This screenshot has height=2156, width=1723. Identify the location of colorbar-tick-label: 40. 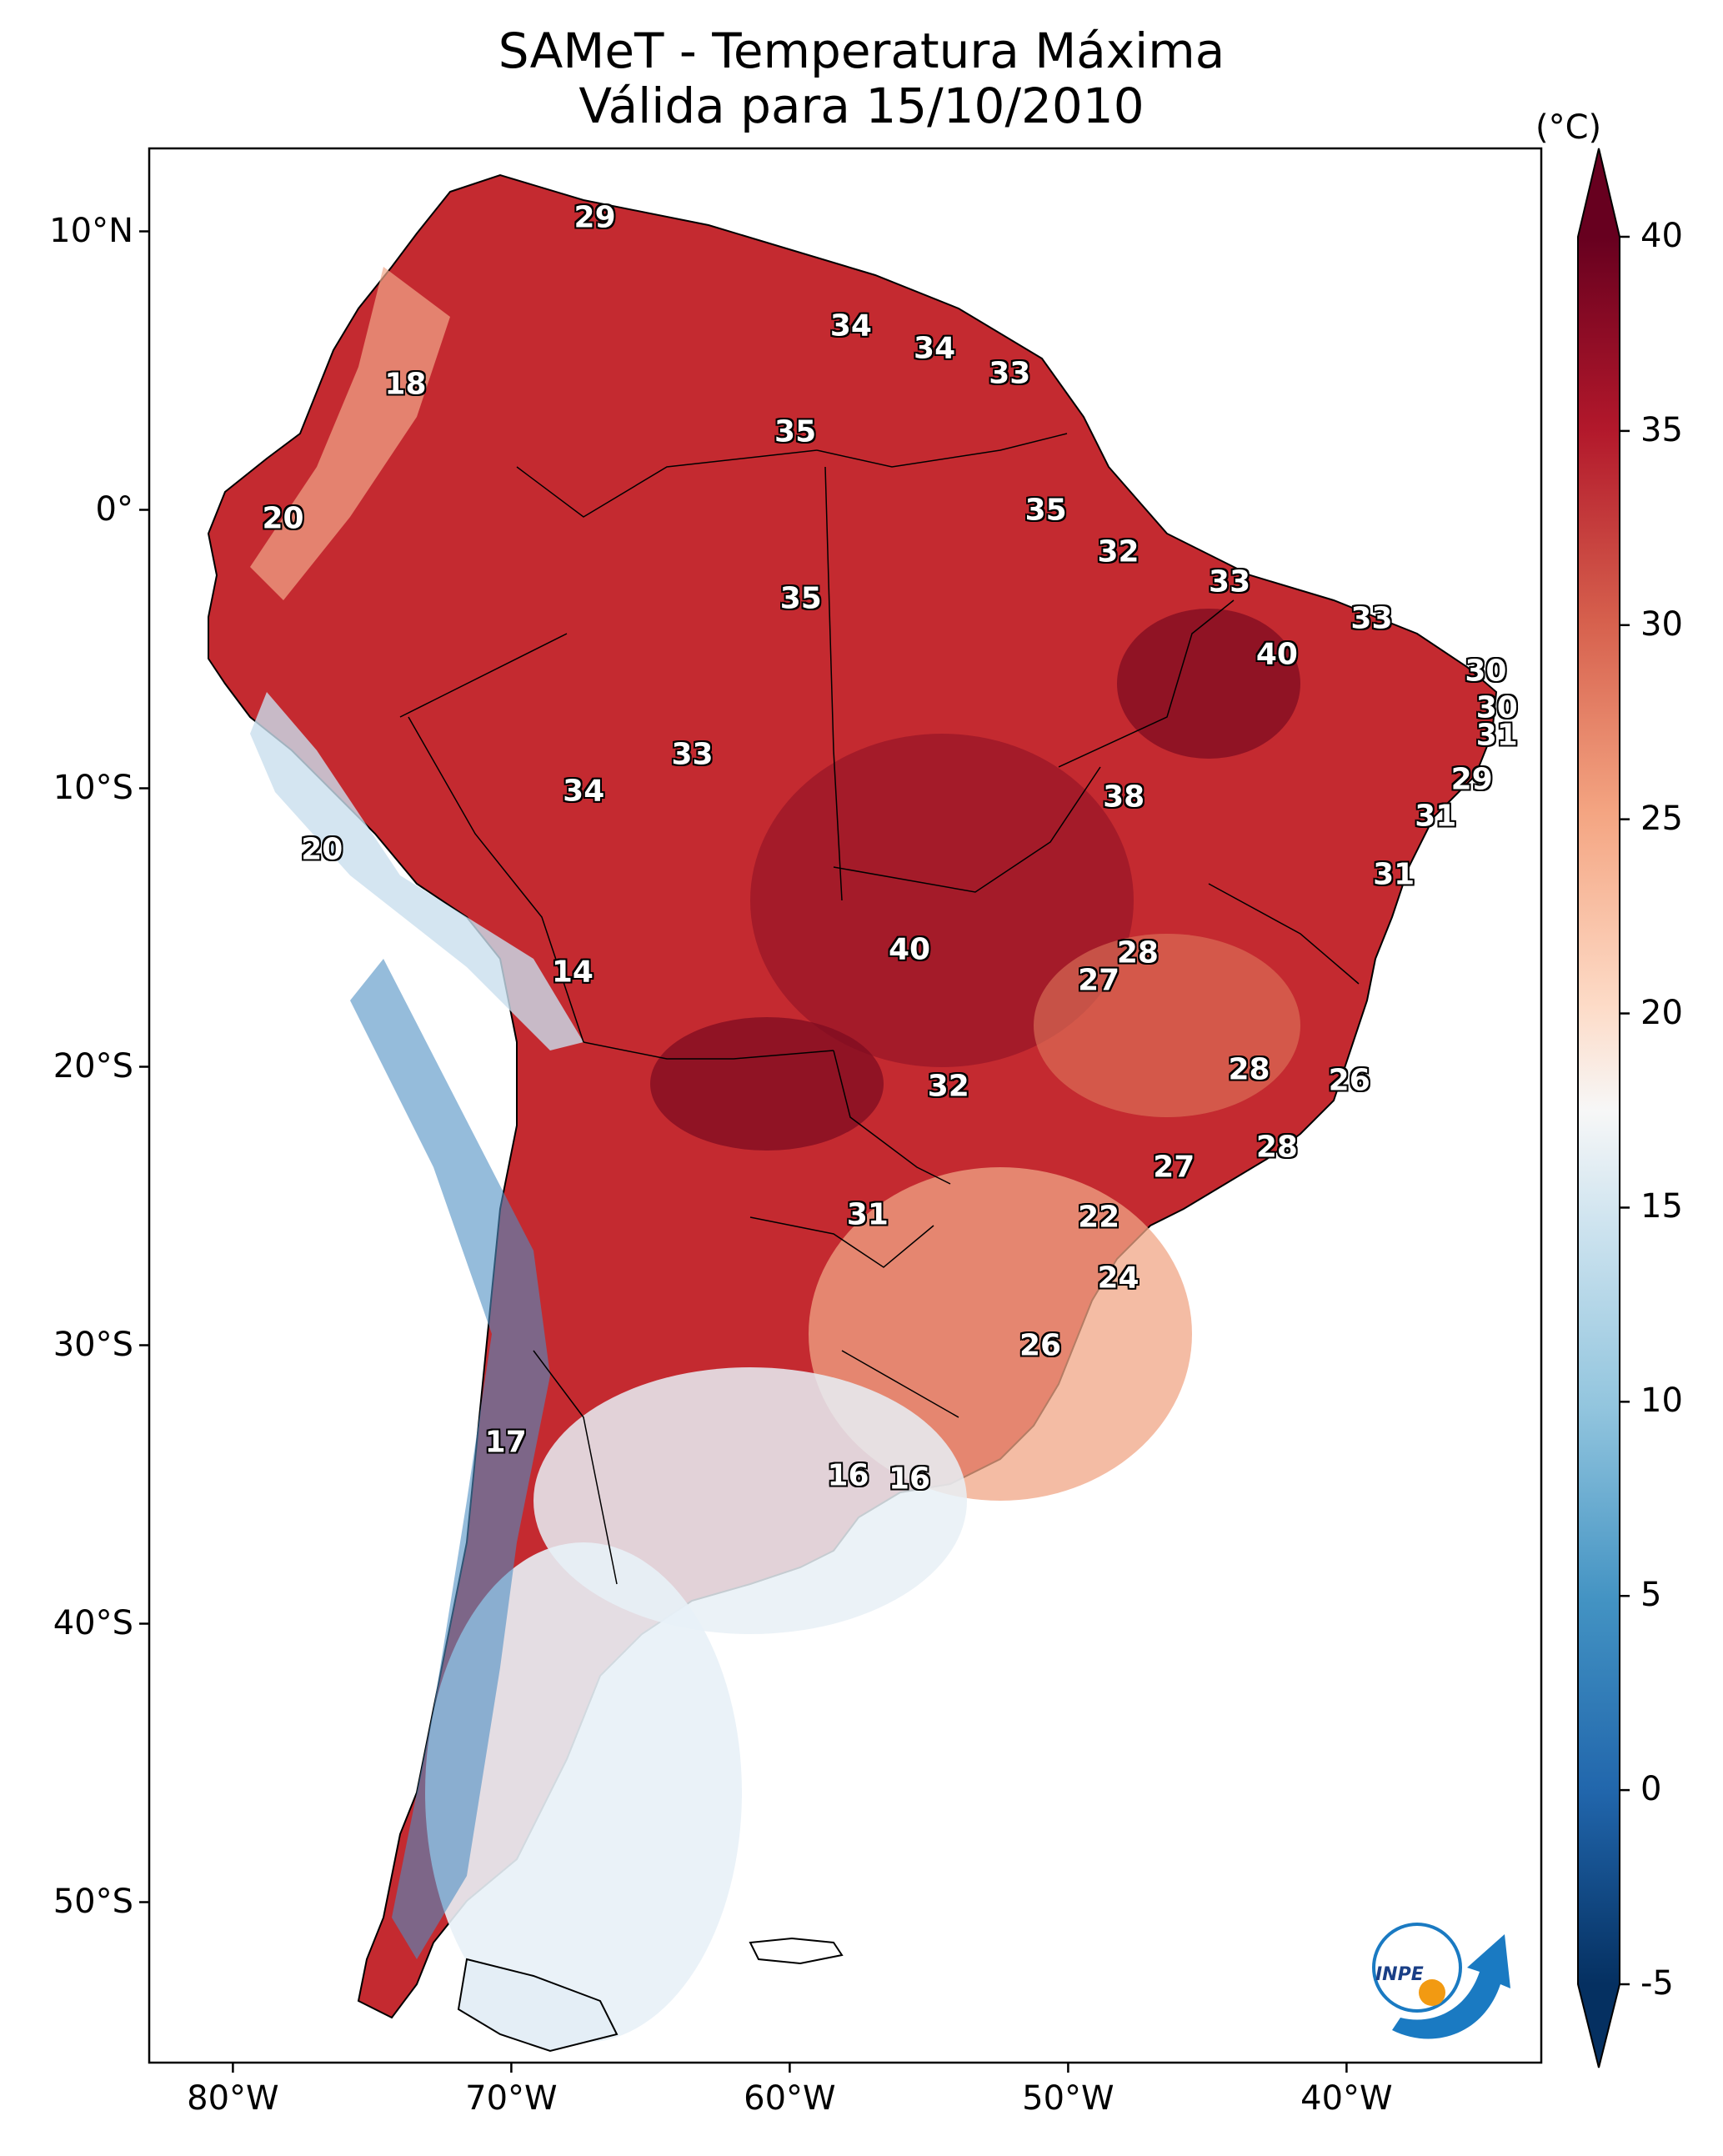
(1661, 236).